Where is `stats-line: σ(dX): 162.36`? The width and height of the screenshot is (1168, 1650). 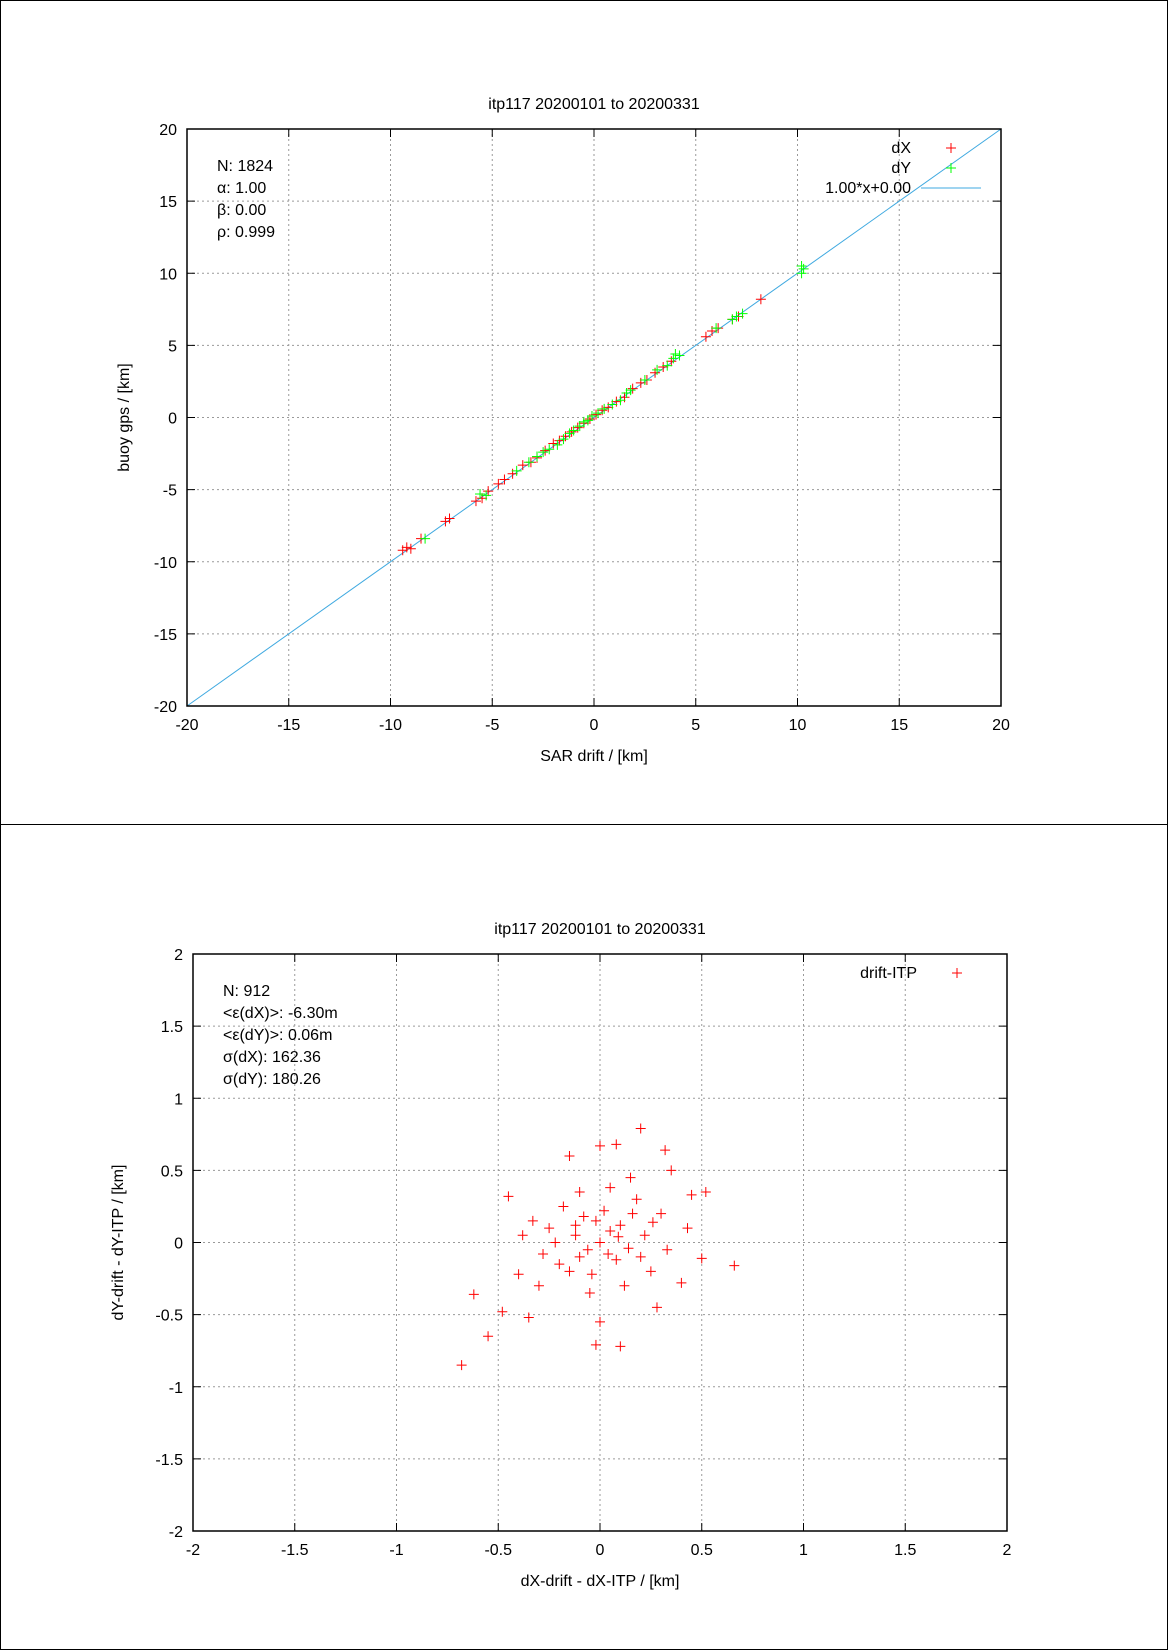
stats-line: σ(dX): 162.36 is located at coordinates (272, 1057).